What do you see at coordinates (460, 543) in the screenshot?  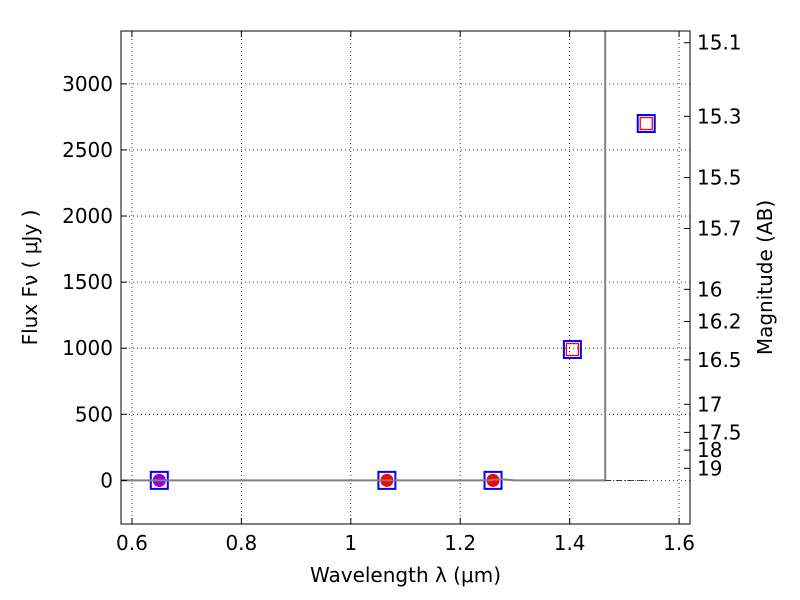 I see `x-tick-label: 1.2` at bounding box center [460, 543].